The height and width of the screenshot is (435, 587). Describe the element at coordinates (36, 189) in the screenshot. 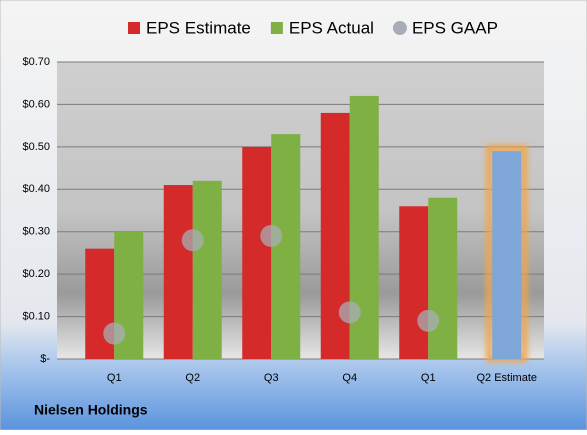

I see `y-tick-label: $0.40` at that location.